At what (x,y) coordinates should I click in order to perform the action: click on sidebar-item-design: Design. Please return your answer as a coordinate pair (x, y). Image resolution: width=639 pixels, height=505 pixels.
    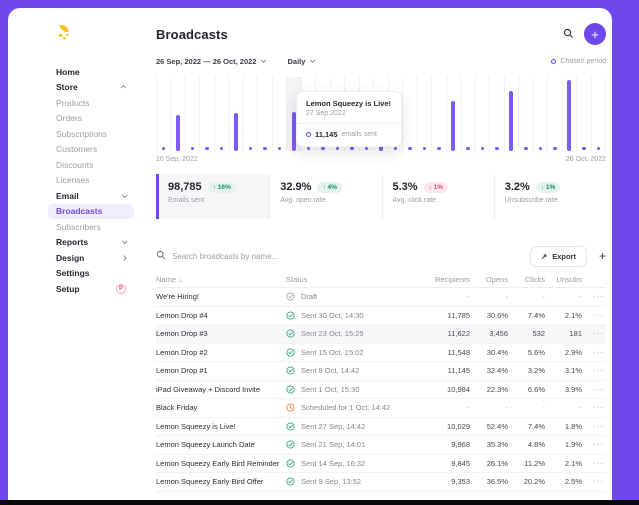
    Looking at the image, I should click on (91, 258).